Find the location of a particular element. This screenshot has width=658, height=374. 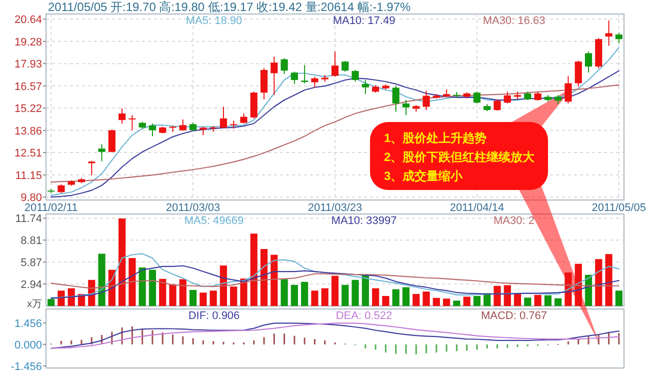

y-axis-title: x万 is located at coordinates (34, 304).